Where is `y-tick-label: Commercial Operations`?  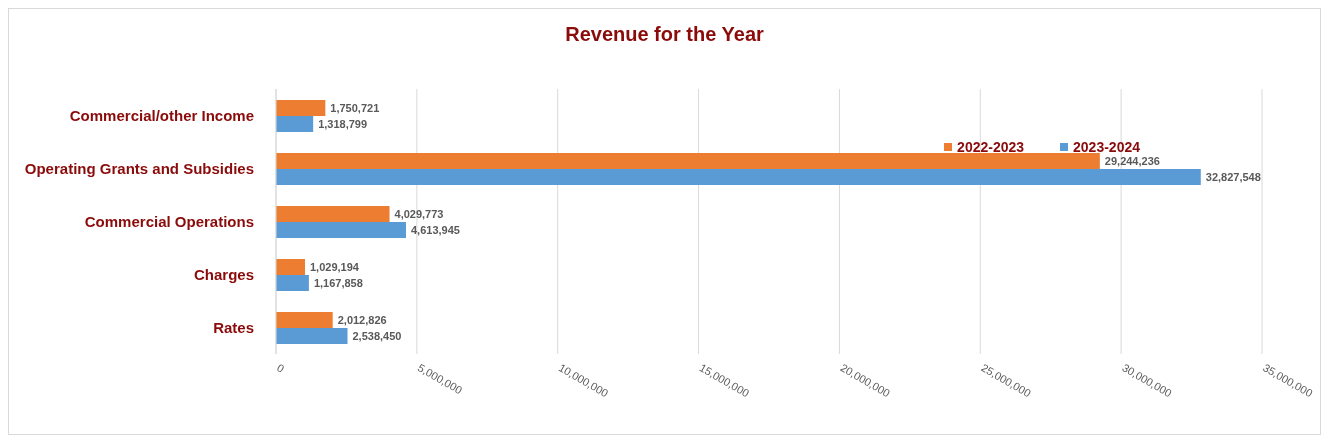
y-tick-label: Commercial Operations is located at coordinates (169, 221).